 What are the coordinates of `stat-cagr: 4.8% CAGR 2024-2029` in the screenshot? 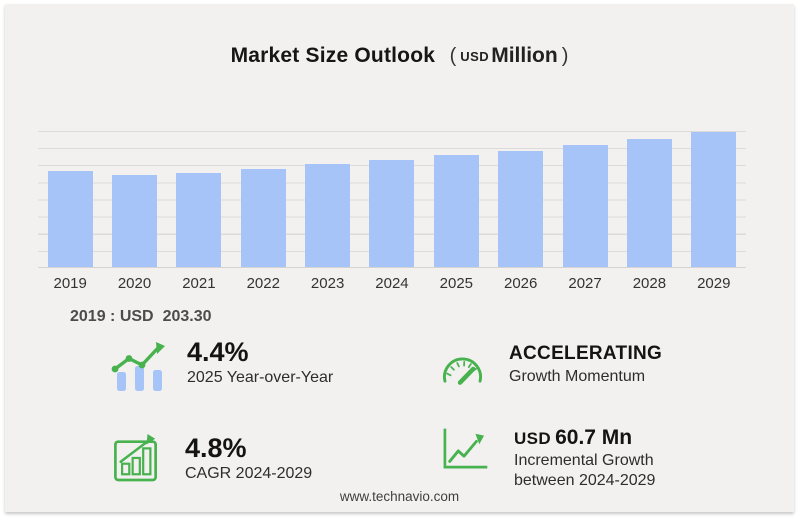 It's located at (212, 459).